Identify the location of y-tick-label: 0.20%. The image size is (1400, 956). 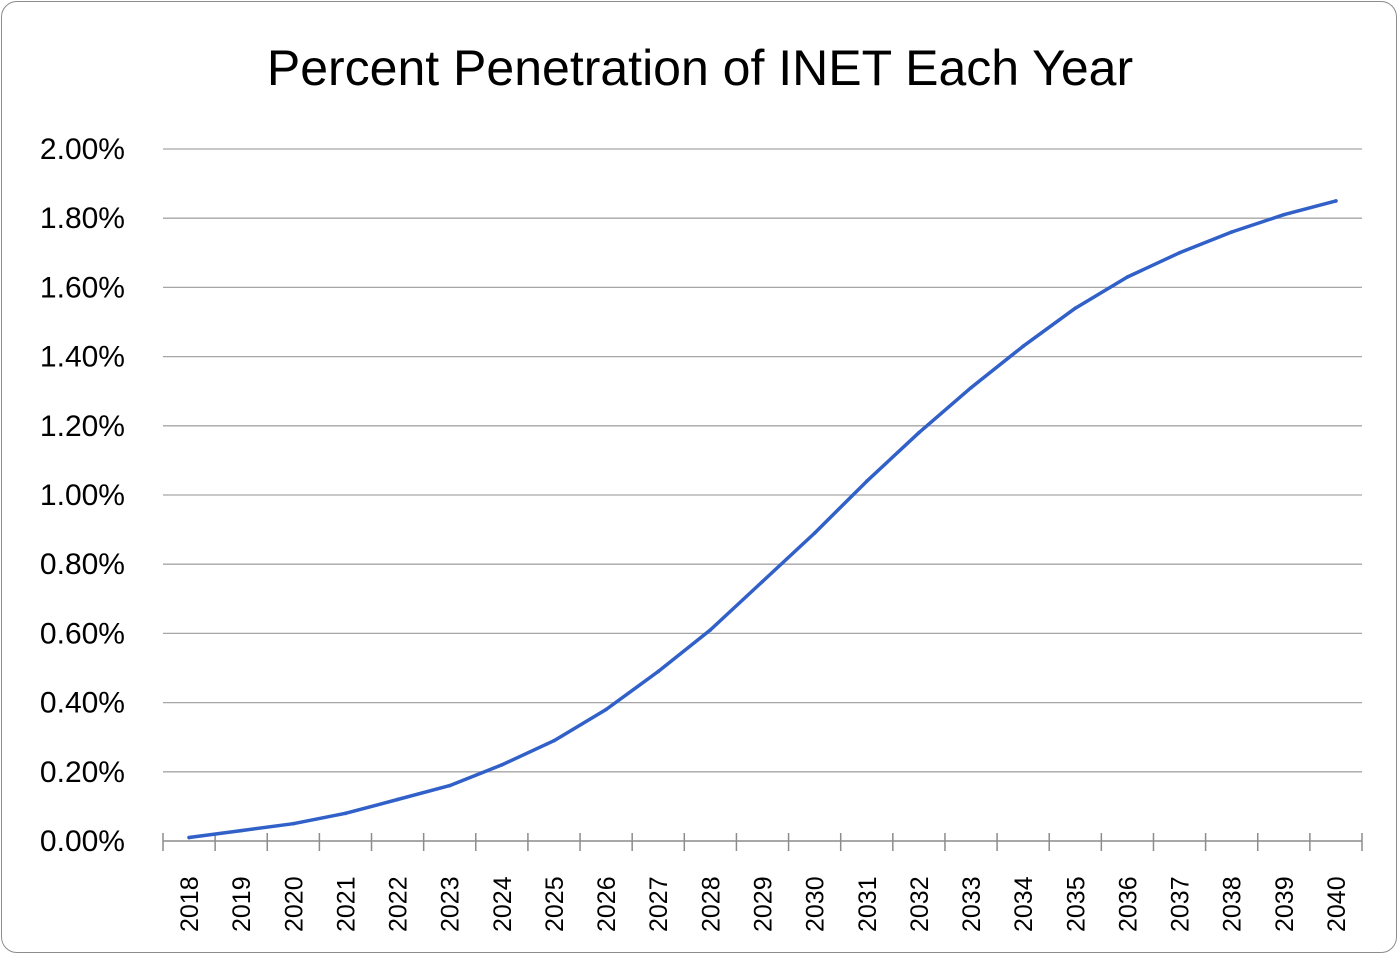
(82, 772).